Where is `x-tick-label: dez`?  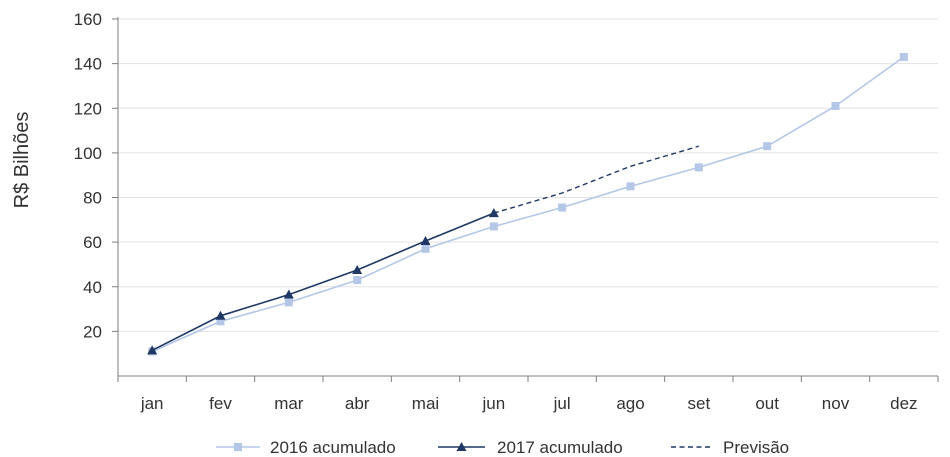
x-tick-label: dez is located at coordinates (903, 403).